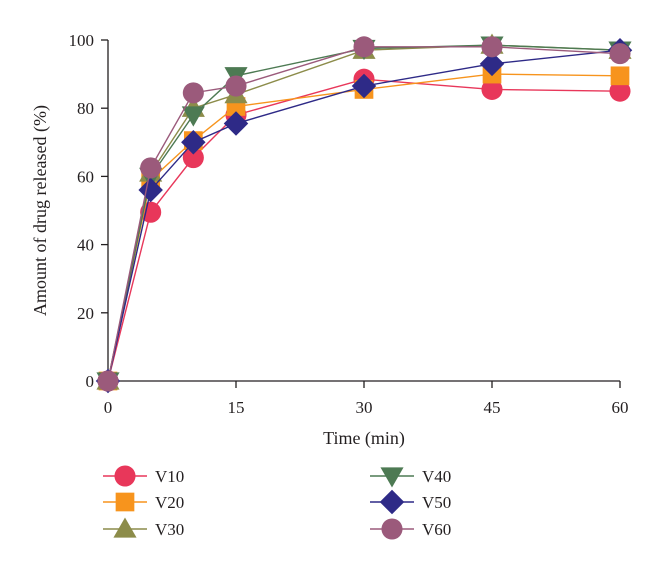 The image size is (660, 575). I want to click on y-tick-label: 100, so click(82, 40).